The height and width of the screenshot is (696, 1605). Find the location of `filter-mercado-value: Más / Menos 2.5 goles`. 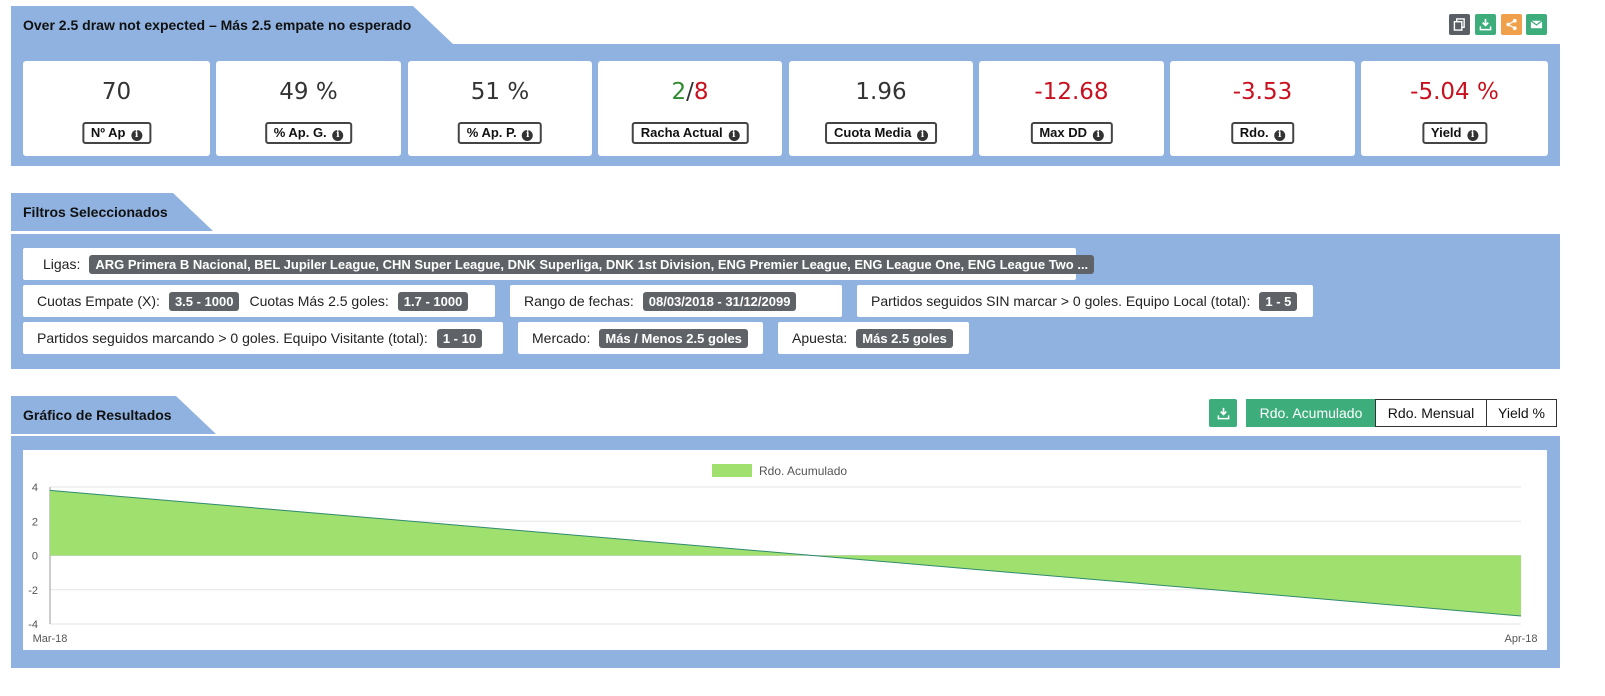

filter-mercado-value: Más / Menos 2.5 goles is located at coordinates (673, 338).